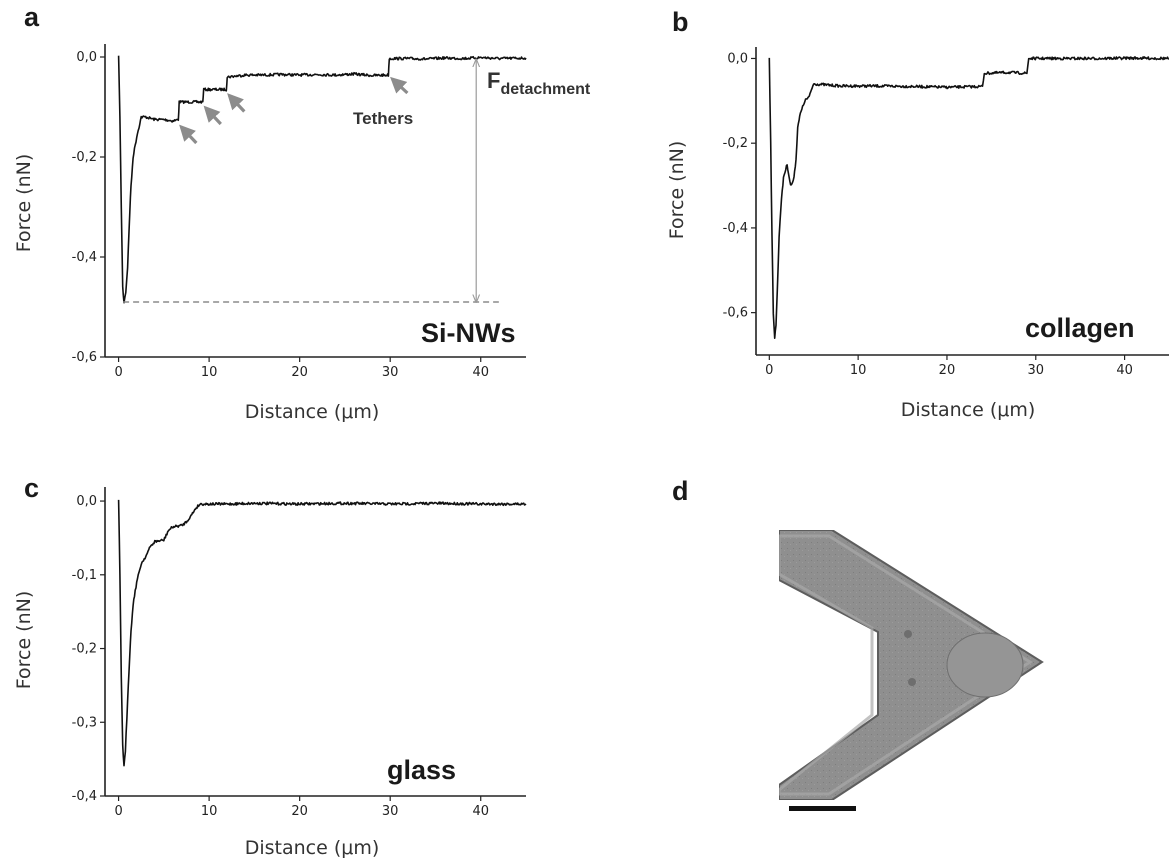 The height and width of the screenshot is (864, 1169). I want to click on chart-c-ylabel: Force (nN), so click(24, 640).